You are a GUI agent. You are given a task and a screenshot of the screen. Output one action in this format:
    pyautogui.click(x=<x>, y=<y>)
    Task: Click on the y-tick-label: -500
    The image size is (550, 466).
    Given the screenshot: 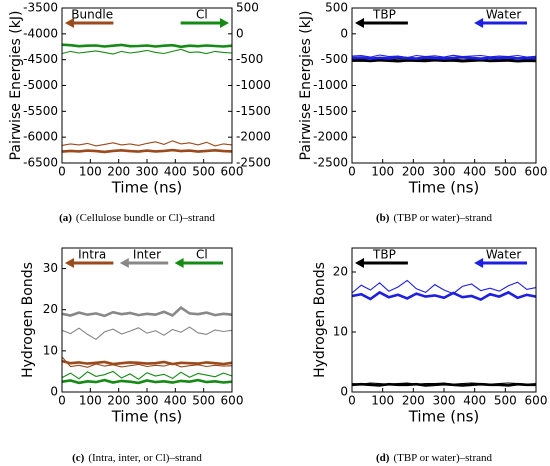 What is the action you would take?
    pyautogui.click(x=334, y=59)
    